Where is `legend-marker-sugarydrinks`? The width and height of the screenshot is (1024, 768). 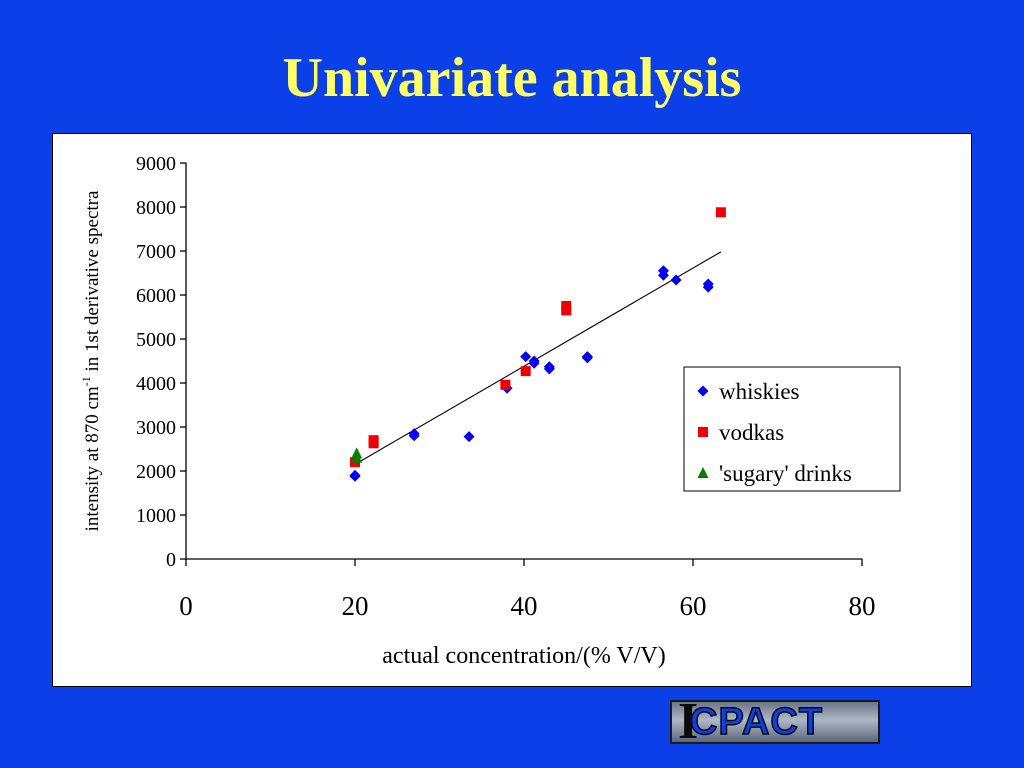
legend-marker-sugarydrinks is located at coordinates (703, 472).